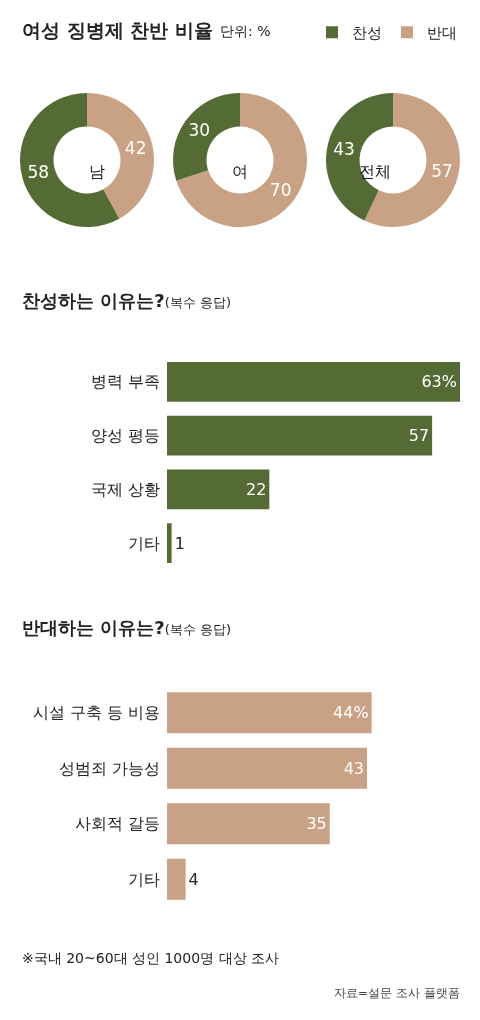 The height and width of the screenshot is (1020, 480). I want to click on chart-subtitle: 단위: %, so click(245, 31).